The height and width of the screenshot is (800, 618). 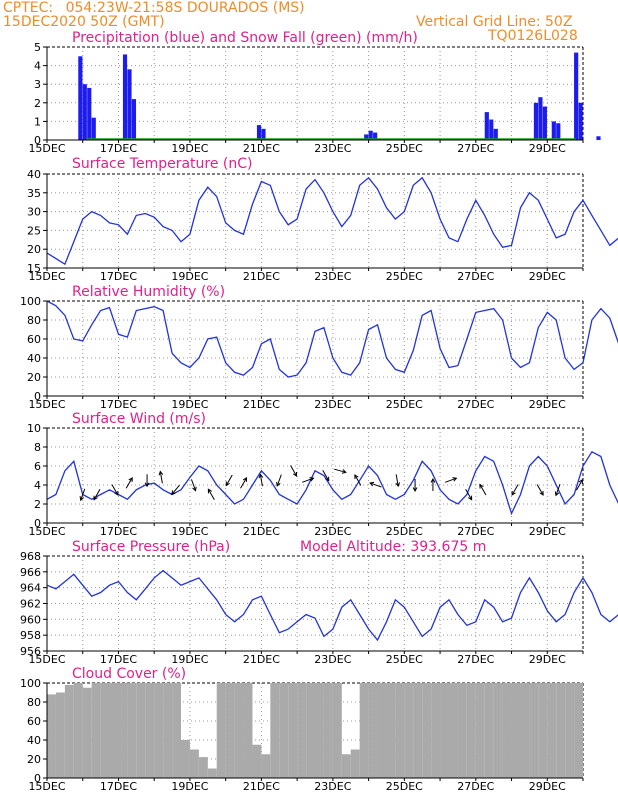 What do you see at coordinates (475, 404) in the screenshot?
I see `rh-xtick-label: 27DEC` at bounding box center [475, 404].